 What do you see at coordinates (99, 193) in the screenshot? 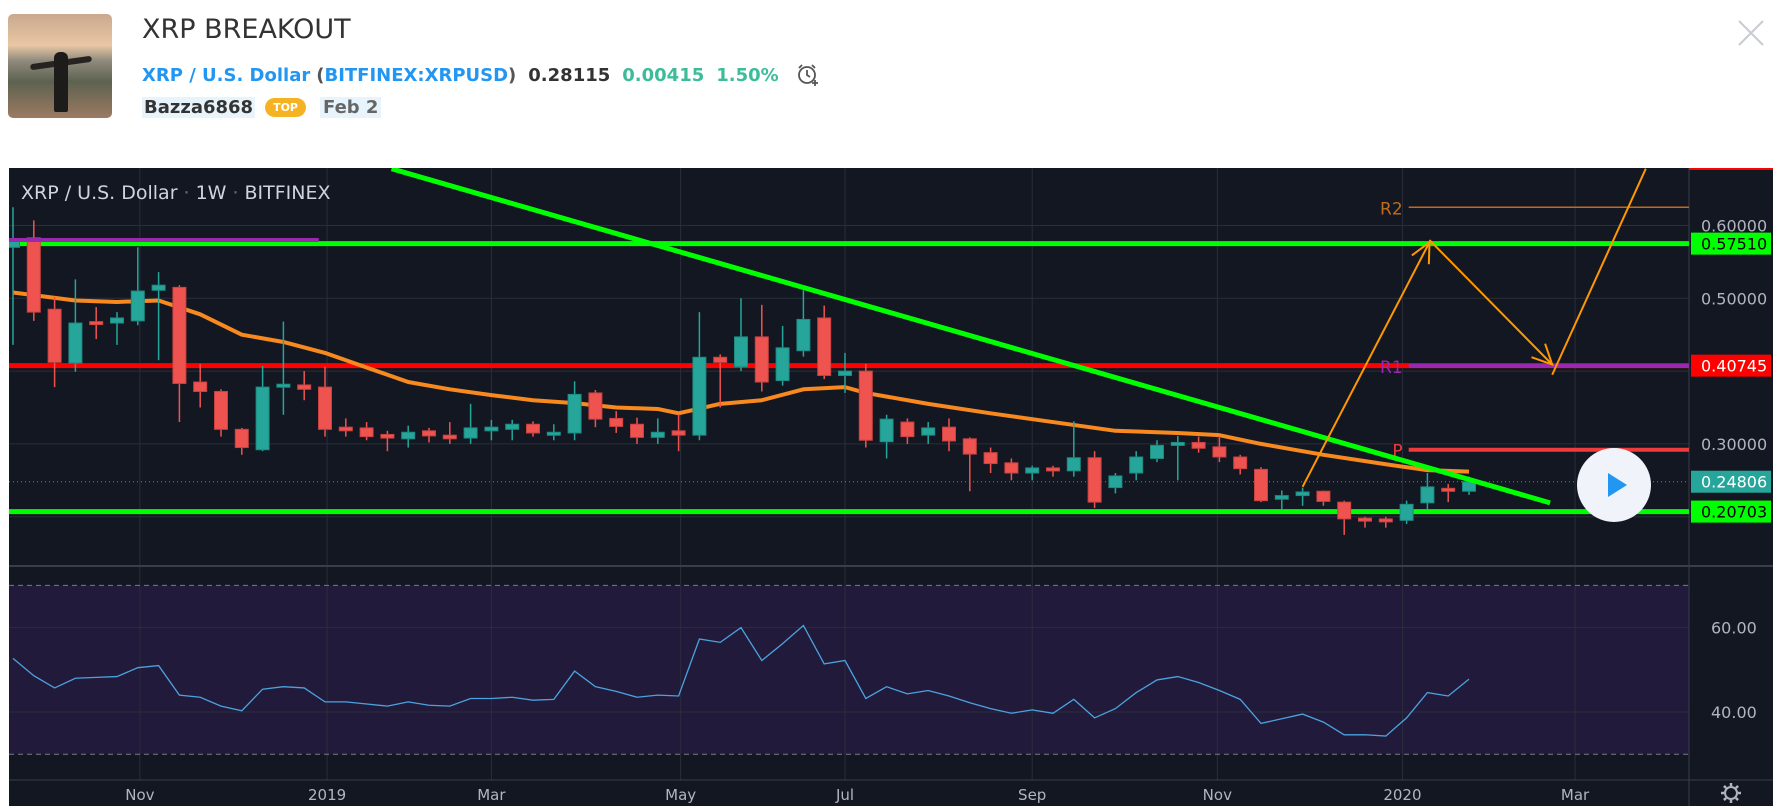
I see `legend-symbol: XRP / U.S. Dollar` at bounding box center [99, 193].